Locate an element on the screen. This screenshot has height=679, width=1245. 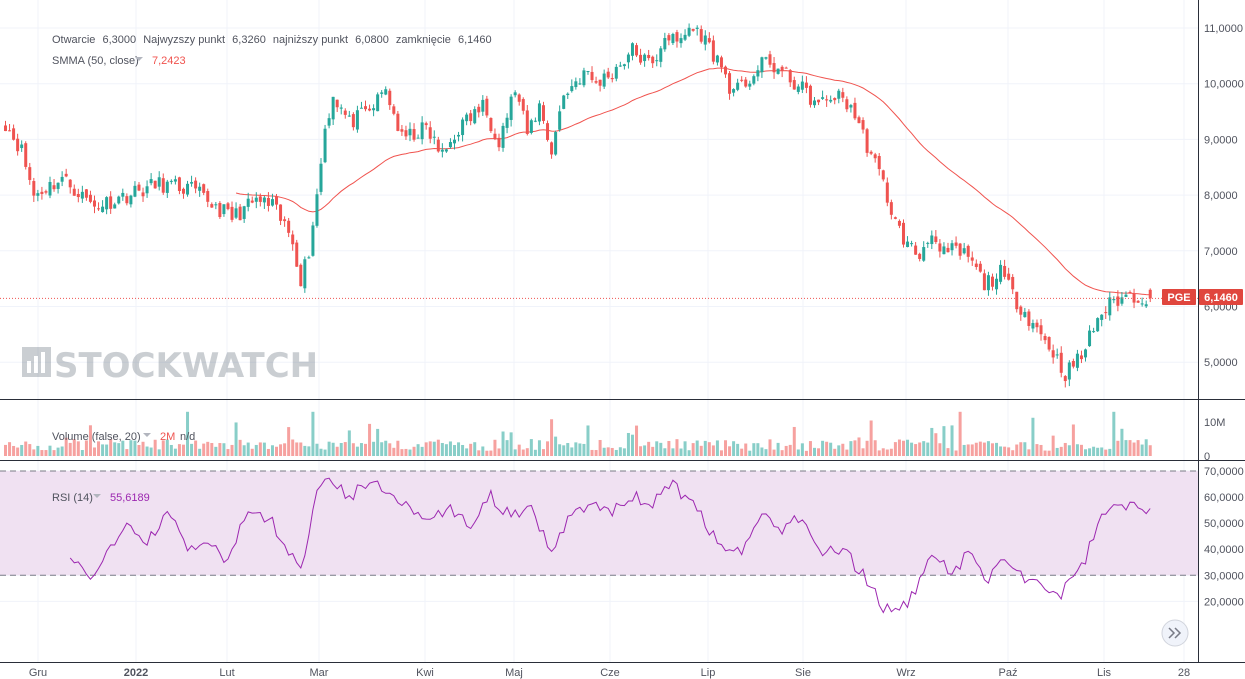
last-price-badge-text: 6,1460 is located at coordinates (1221, 298).